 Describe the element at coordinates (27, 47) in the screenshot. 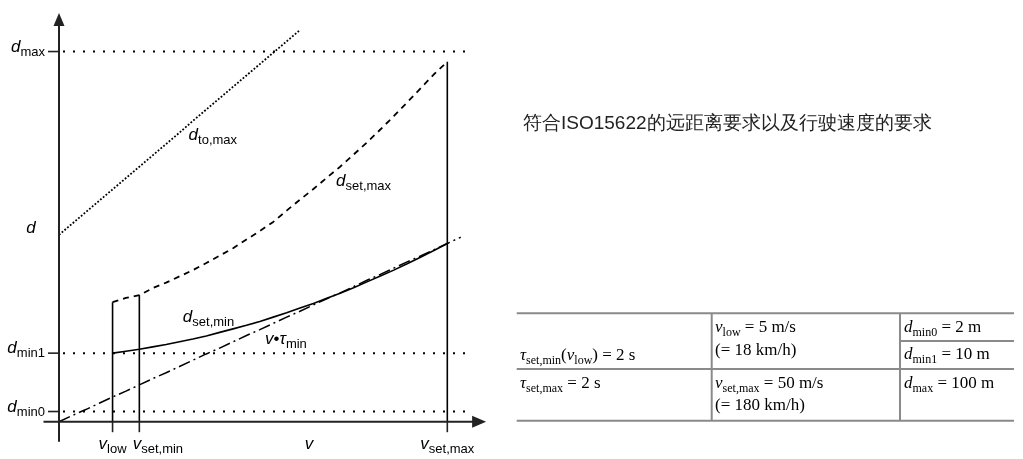

I see `ref-label: d$_{max}$` at that location.